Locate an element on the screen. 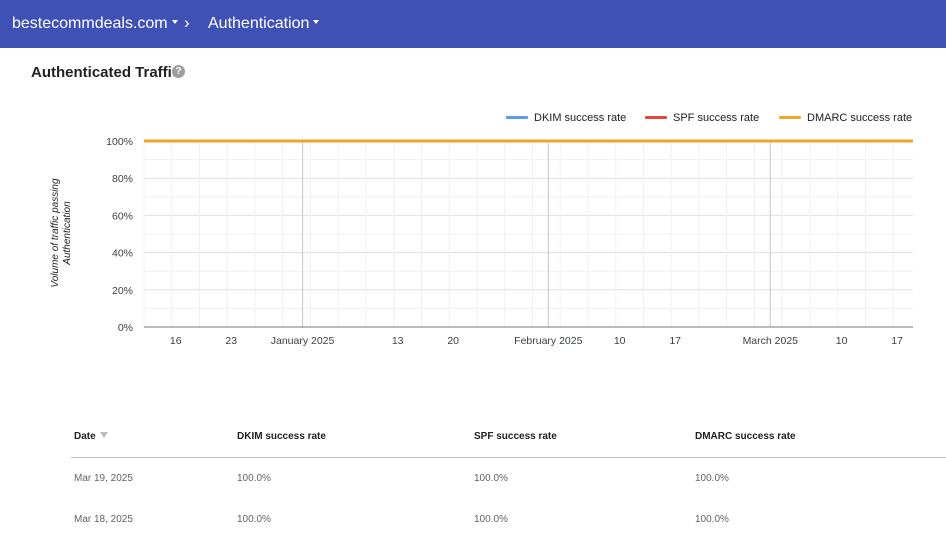  page-selector: Authentication is located at coordinates (264, 24).